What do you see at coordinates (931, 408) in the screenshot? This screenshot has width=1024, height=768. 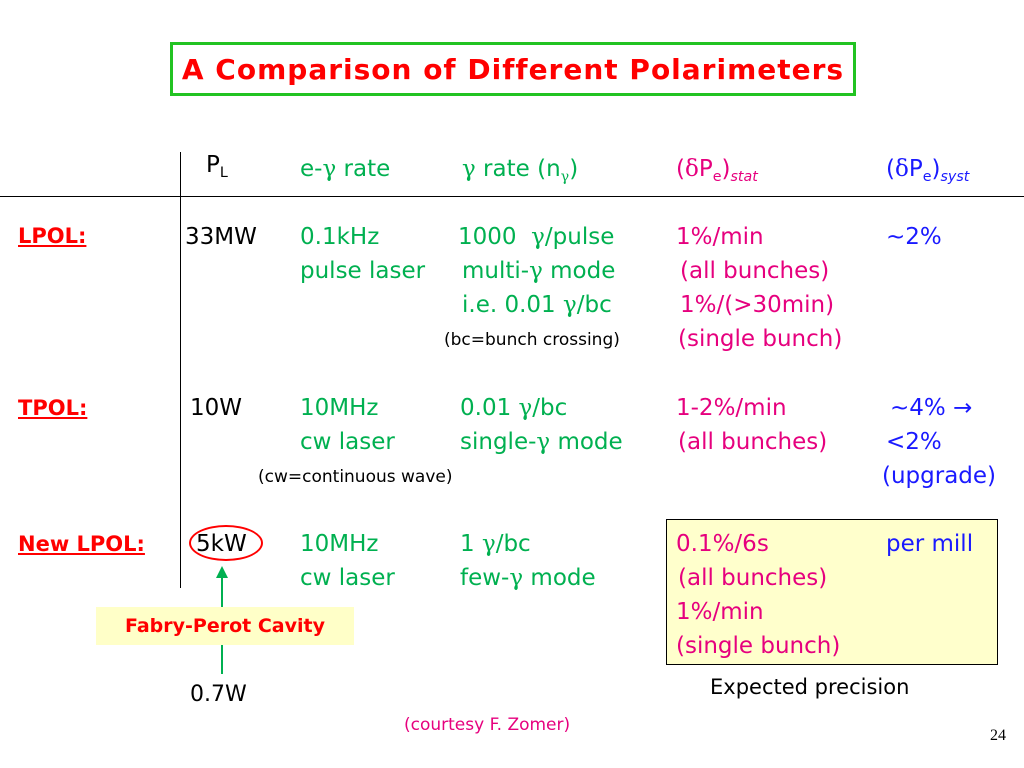 I see `tpol-syst-1: ~4% →` at bounding box center [931, 408].